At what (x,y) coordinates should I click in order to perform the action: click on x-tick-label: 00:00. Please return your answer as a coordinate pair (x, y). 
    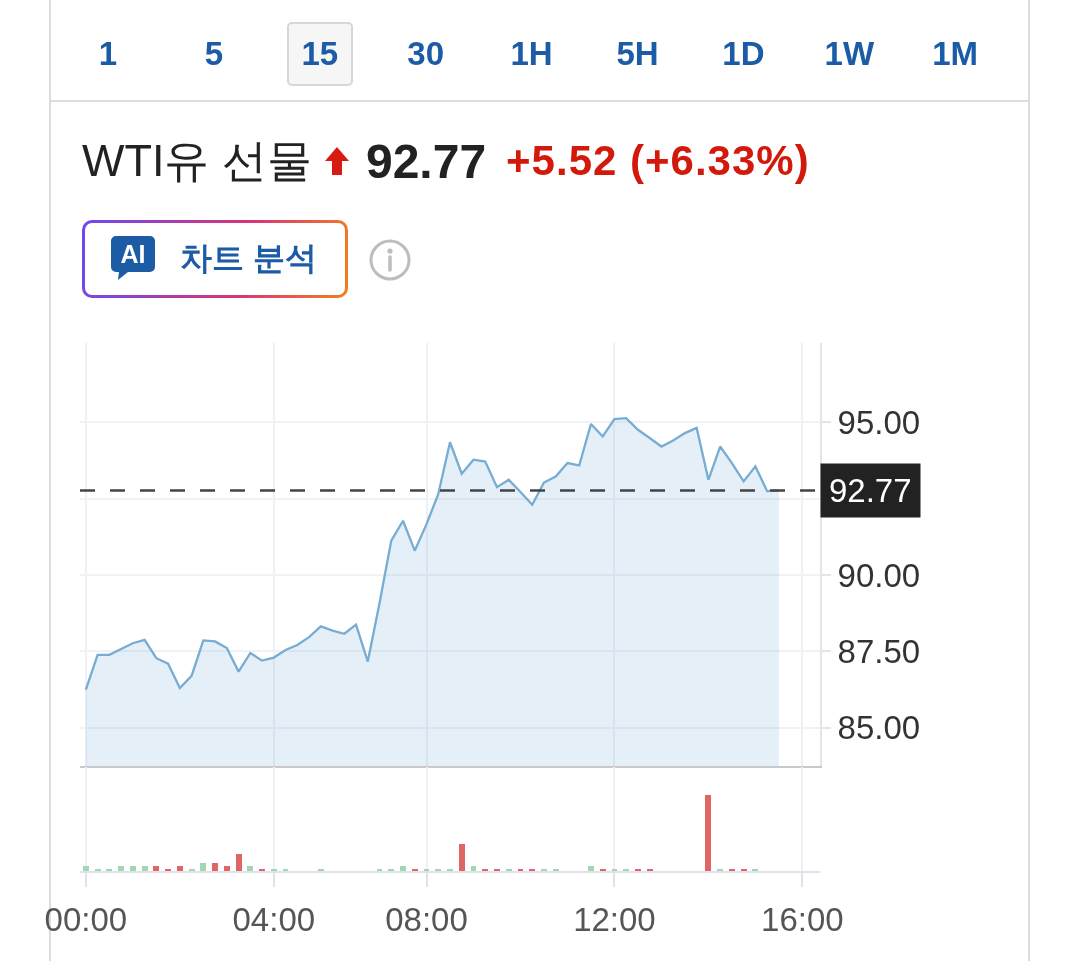
    Looking at the image, I should click on (86, 919).